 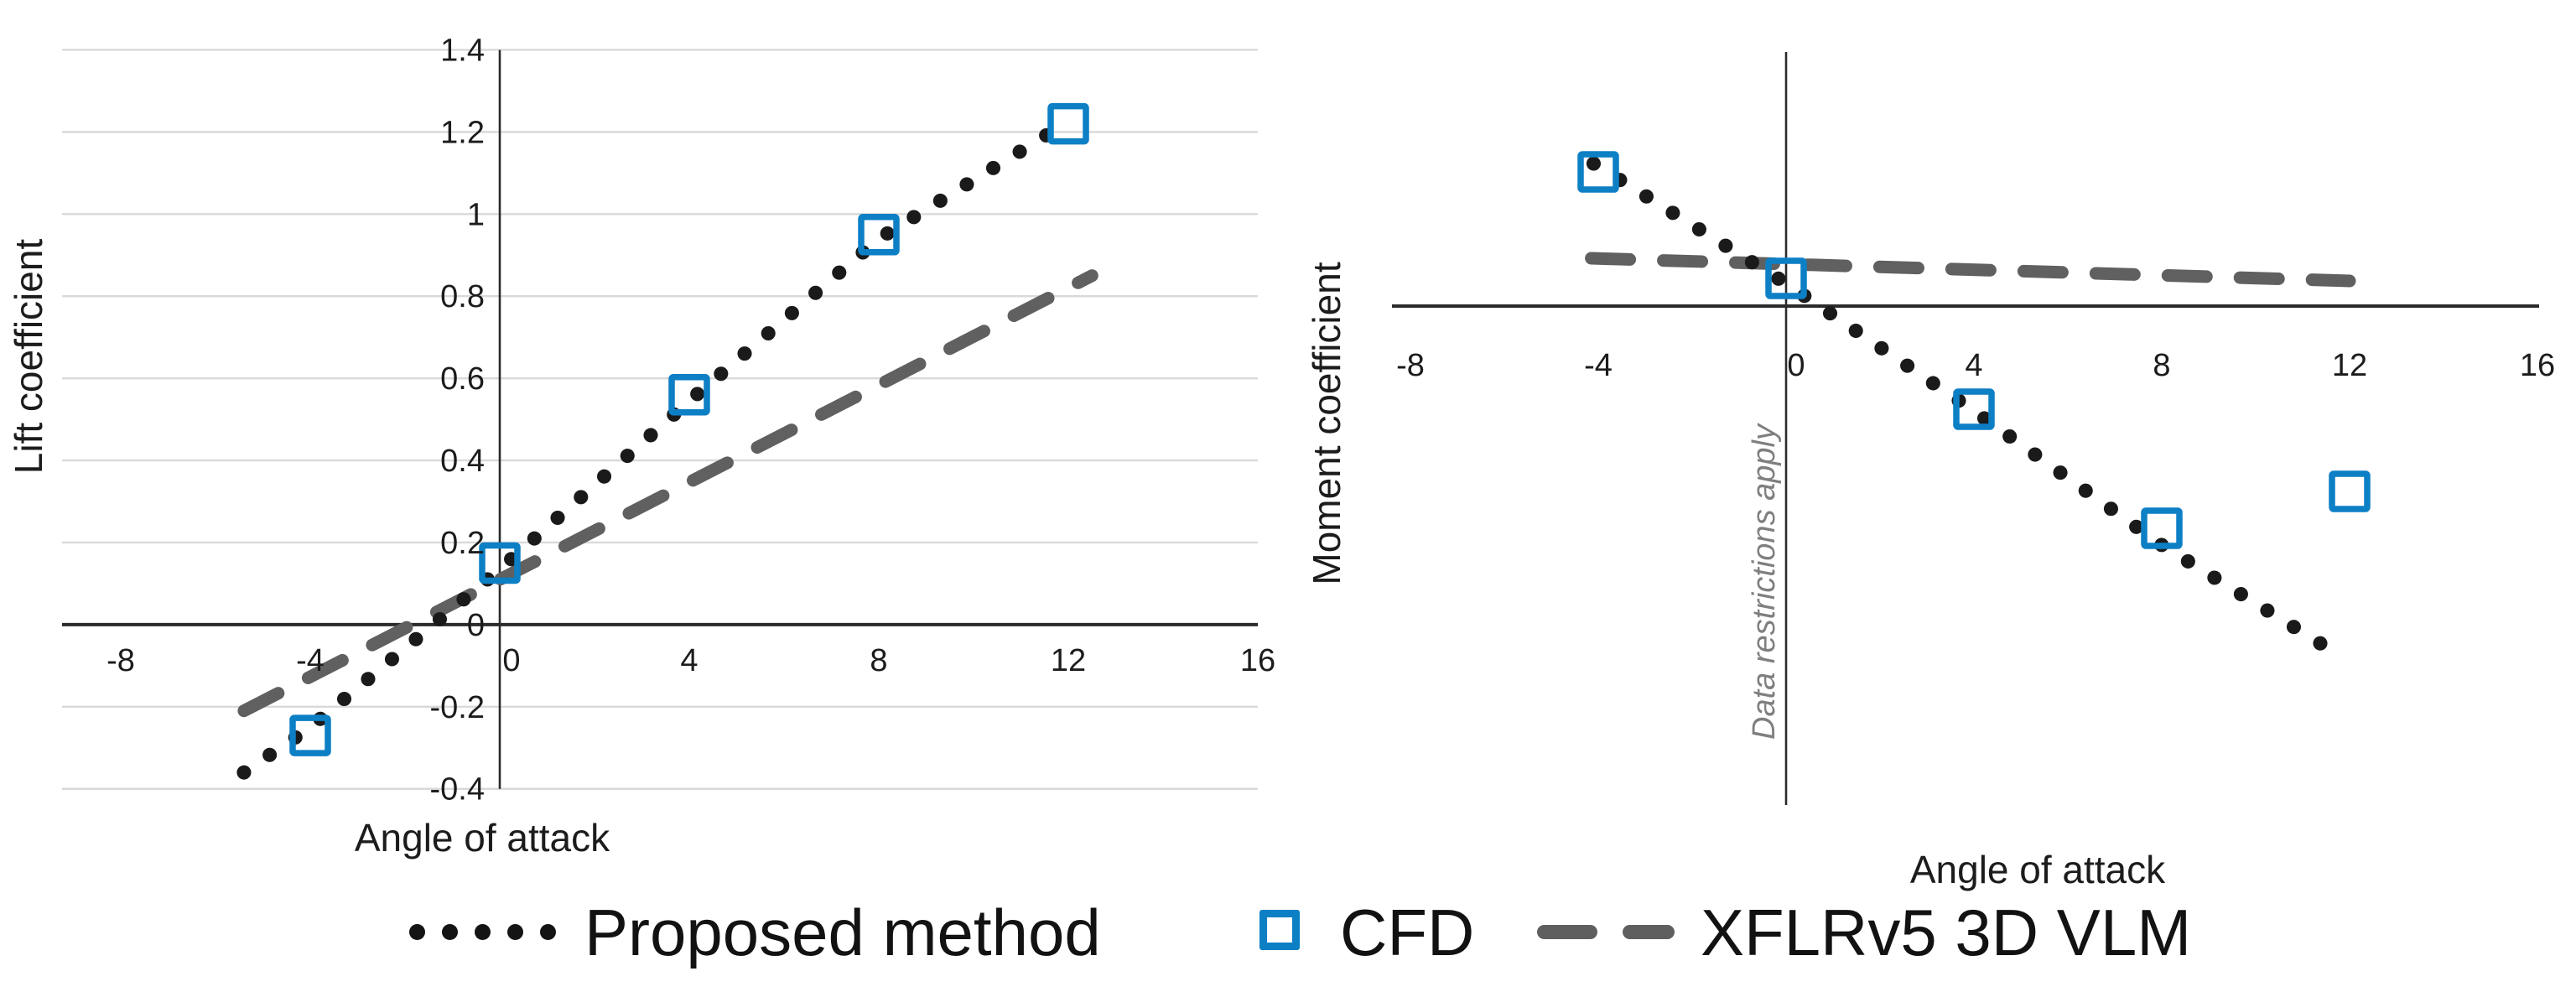 I want to click on legend: Proposed method CFD XFLRv5 3D VLM, so click(x=1288, y=932).